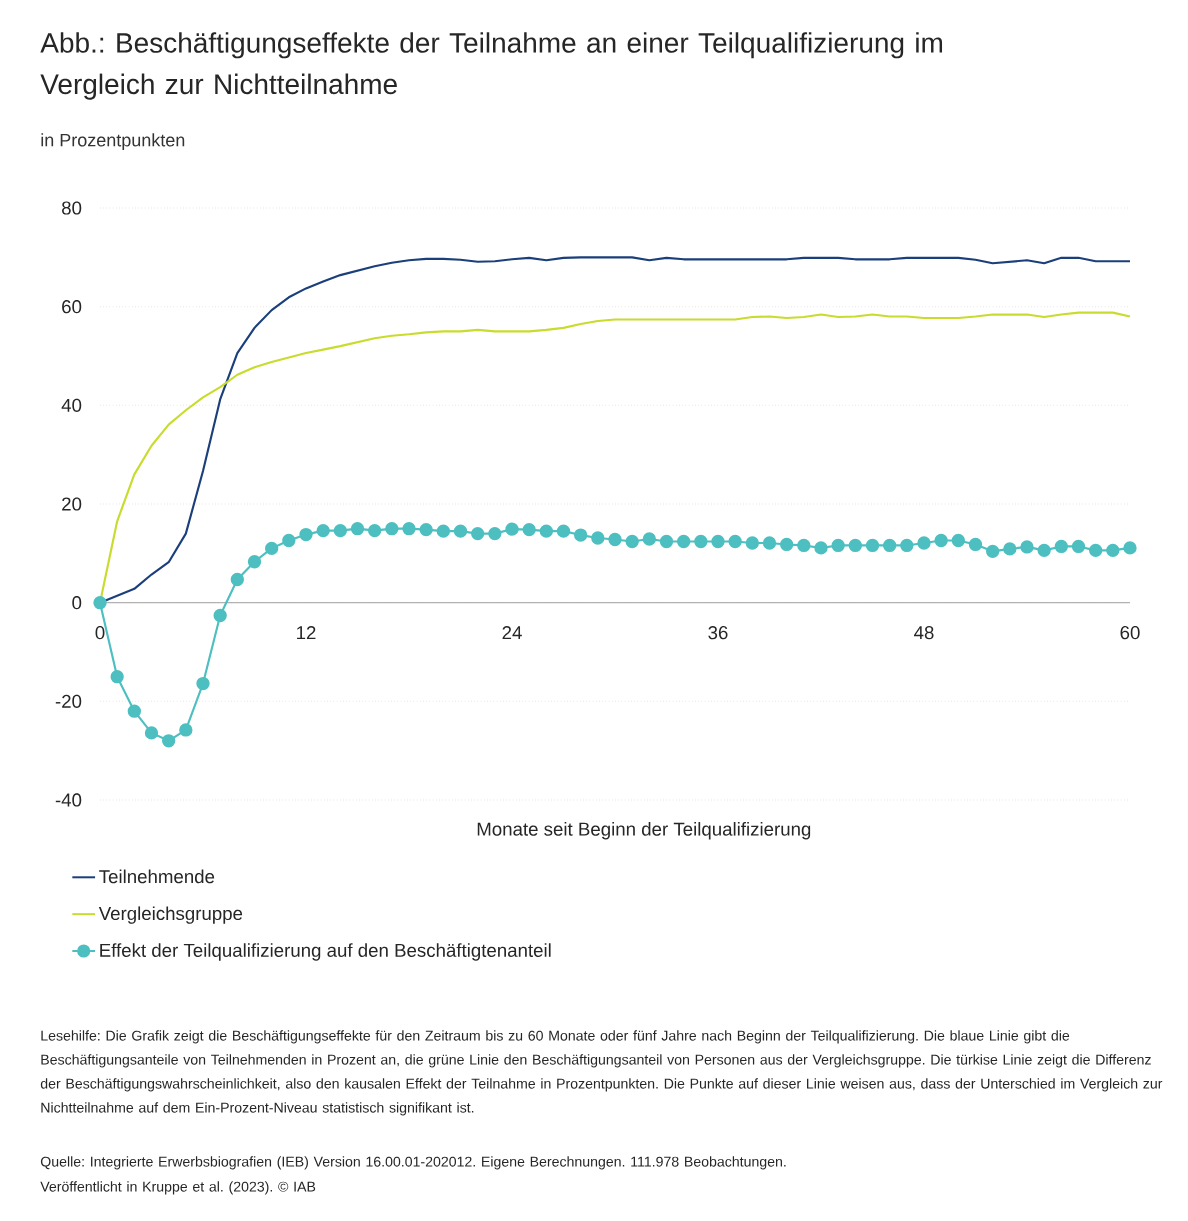  I want to click on legend-label: Teilnehmende, so click(157, 876).